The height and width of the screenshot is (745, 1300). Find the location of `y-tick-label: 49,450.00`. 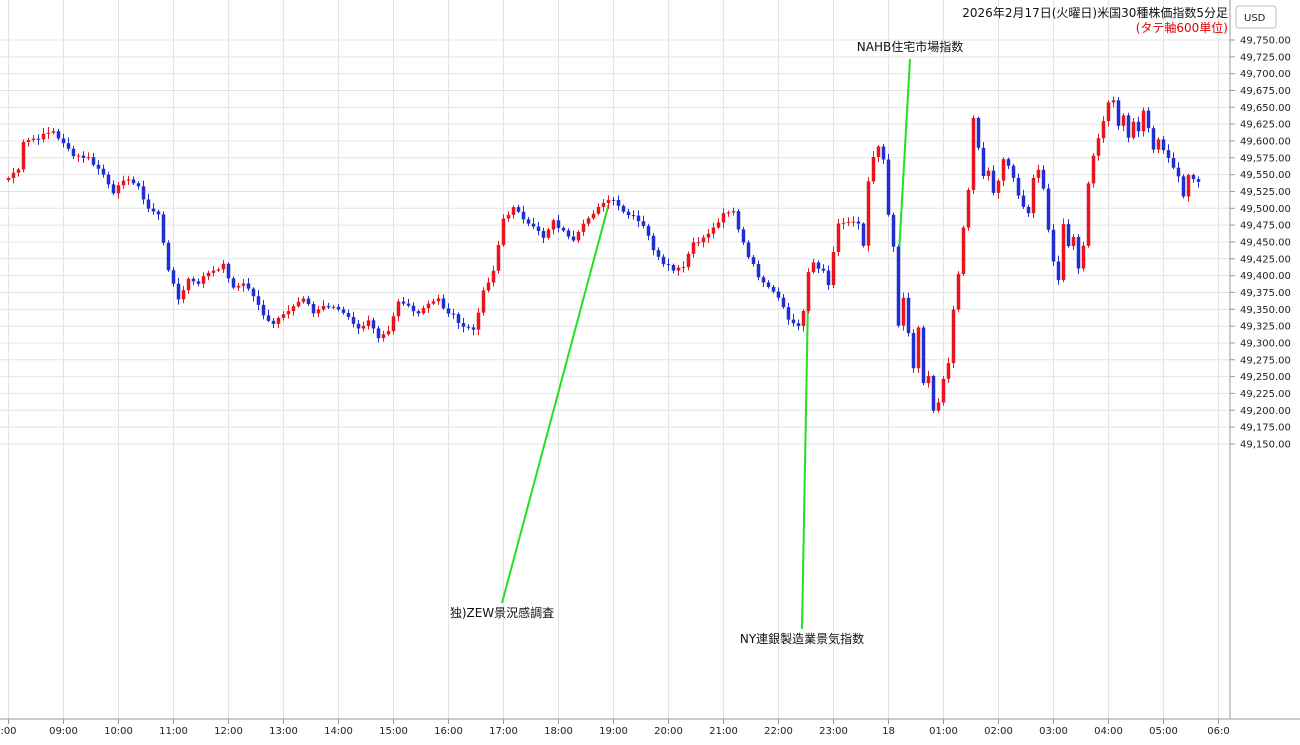

y-tick-label: 49,450.00 is located at coordinates (1265, 242).